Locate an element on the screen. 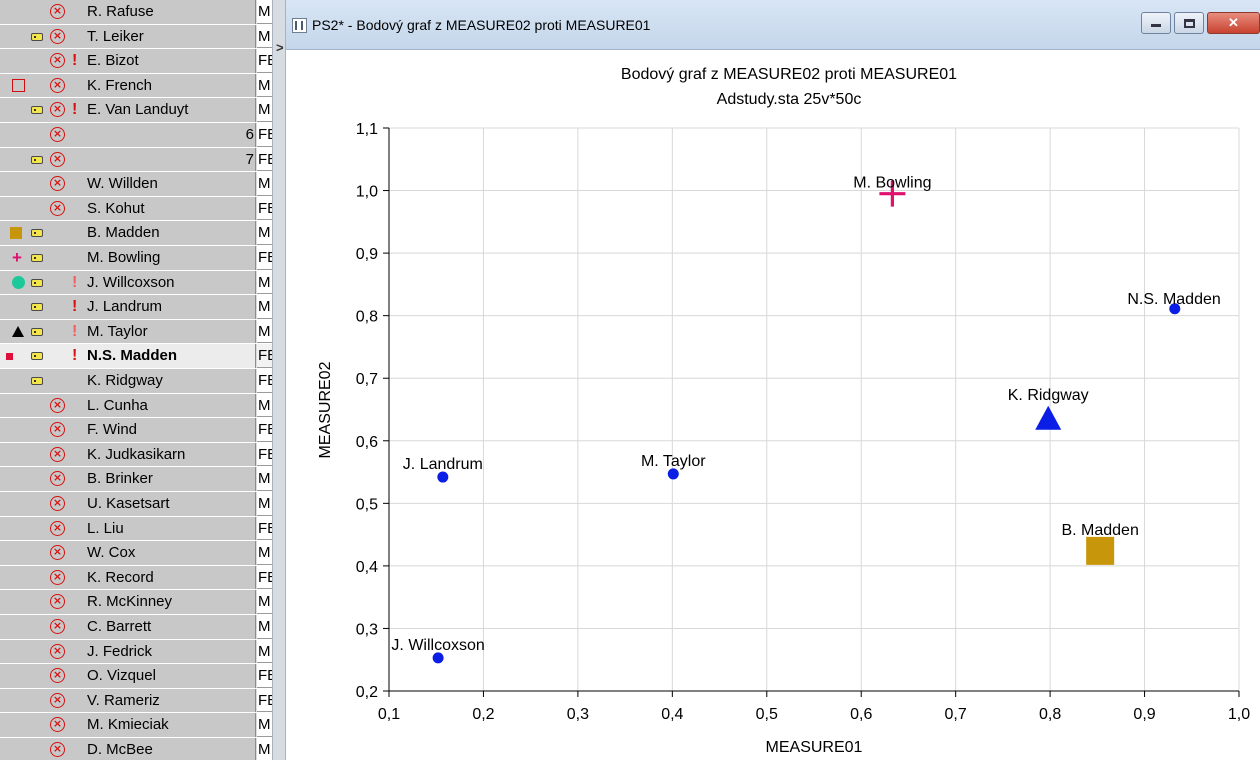  close-button: ✕ is located at coordinates (1233, 23).